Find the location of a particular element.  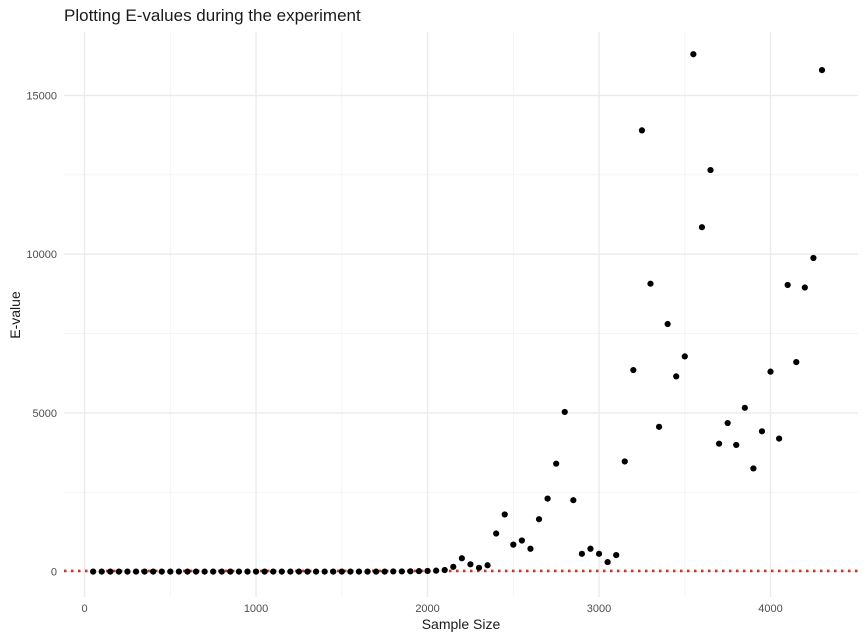

x-tick-label: 0 is located at coordinates (85, 609).